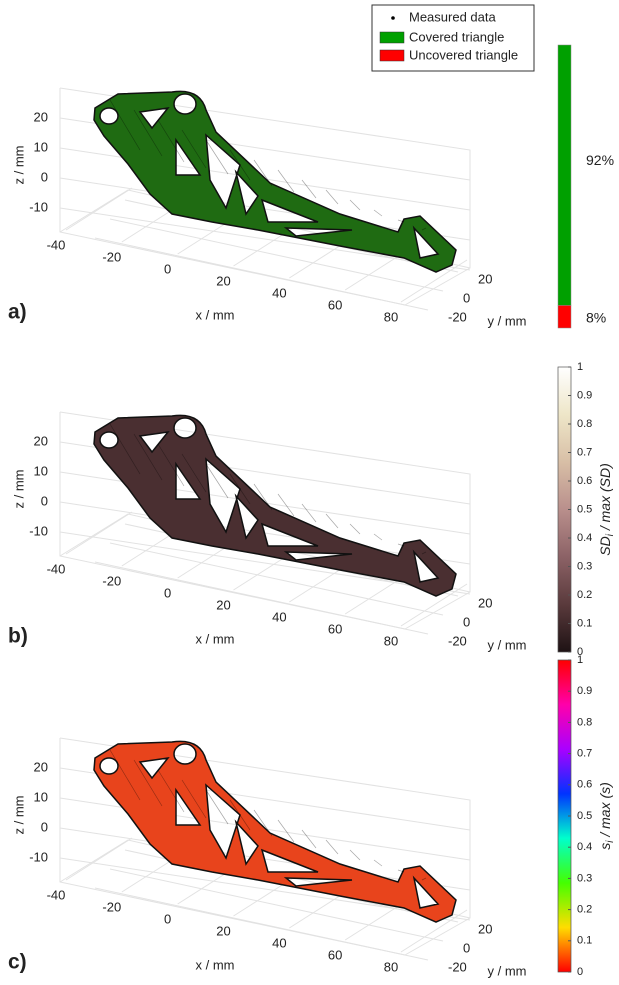 The height and width of the screenshot is (985, 619). I want to click on data-label: 92%, so click(600, 160).